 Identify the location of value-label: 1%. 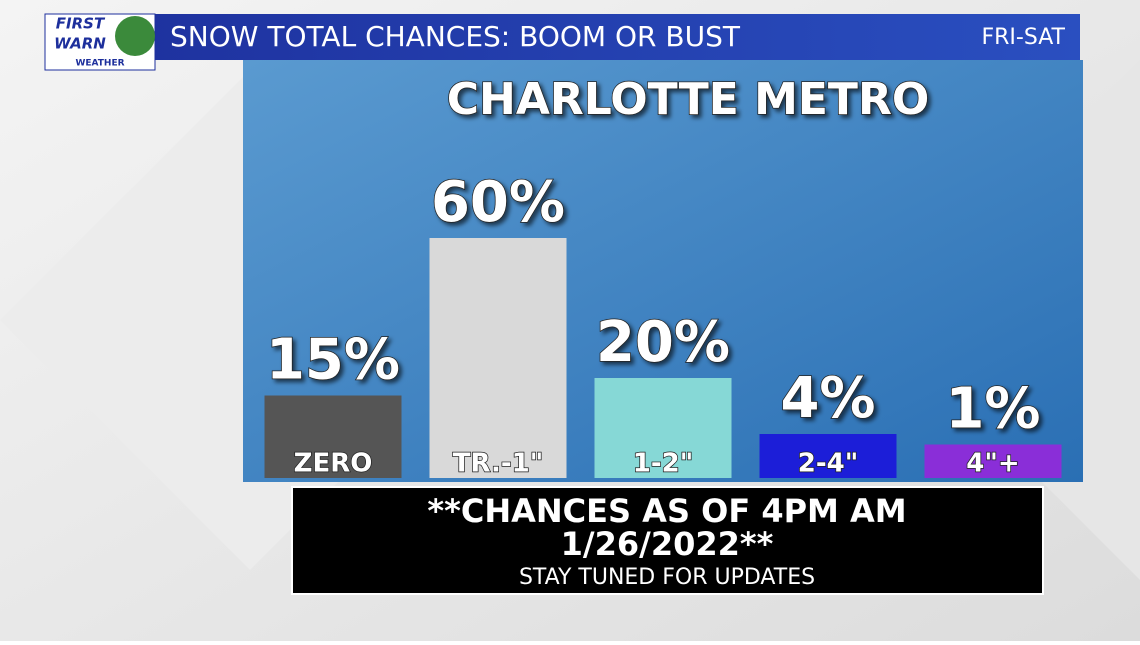
(992, 409).